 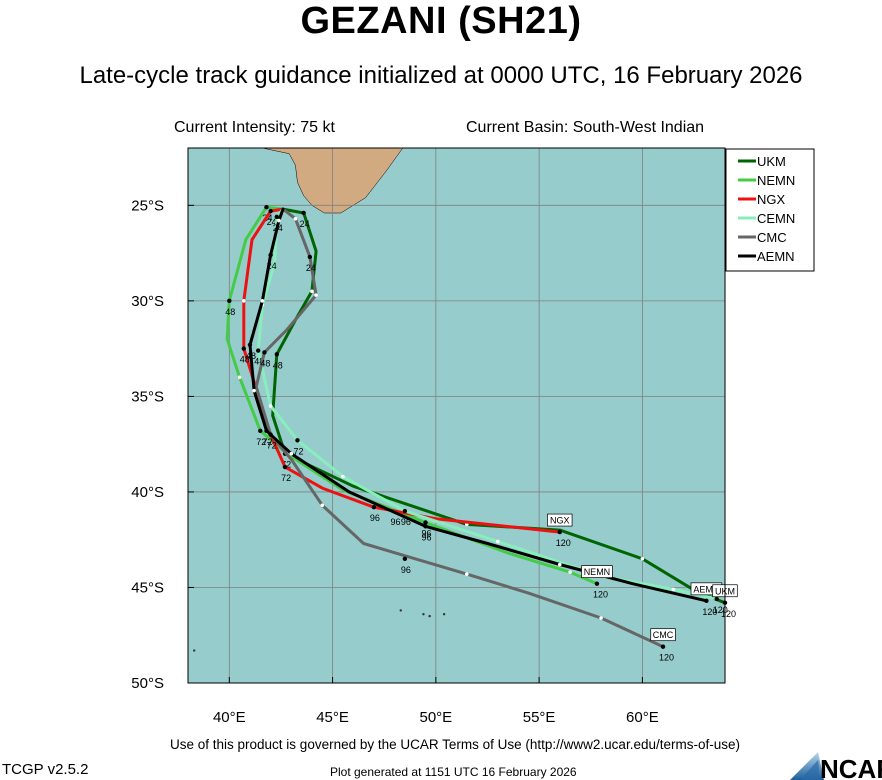 What do you see at coordinates (772, 237) in the screenshot?
I see `legend-label-cmc: CMC` at bounding box center [772, 237].